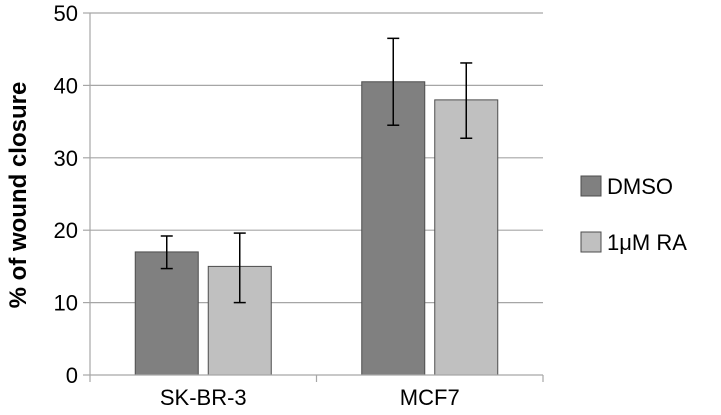 The image size is (721, 415). I want to click on y-tick-label: 20, so click(66, 230).